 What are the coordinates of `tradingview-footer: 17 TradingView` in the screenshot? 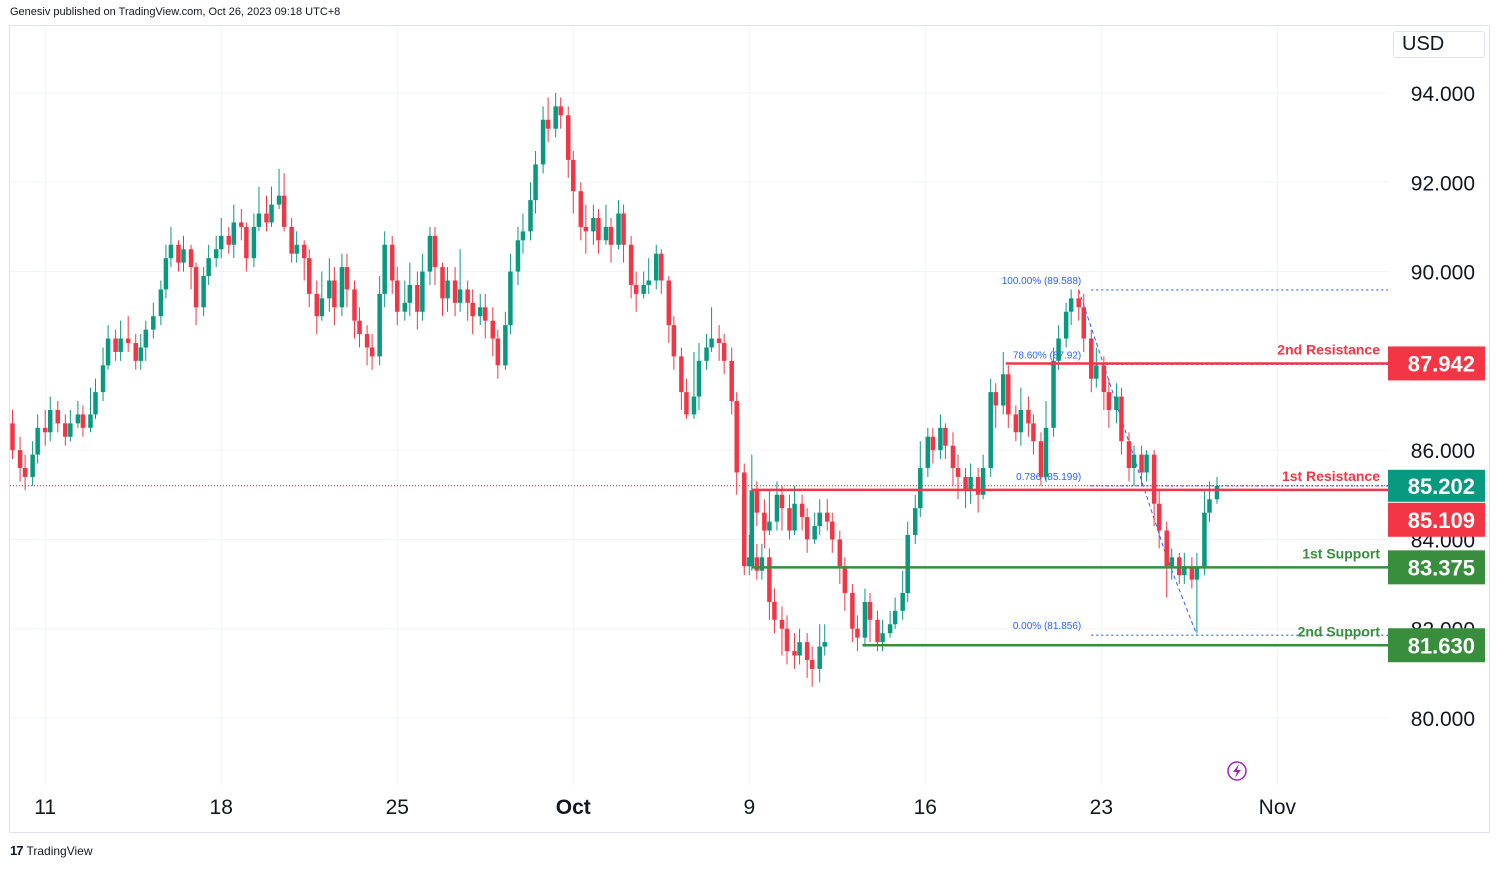 It's located at (51, 850).